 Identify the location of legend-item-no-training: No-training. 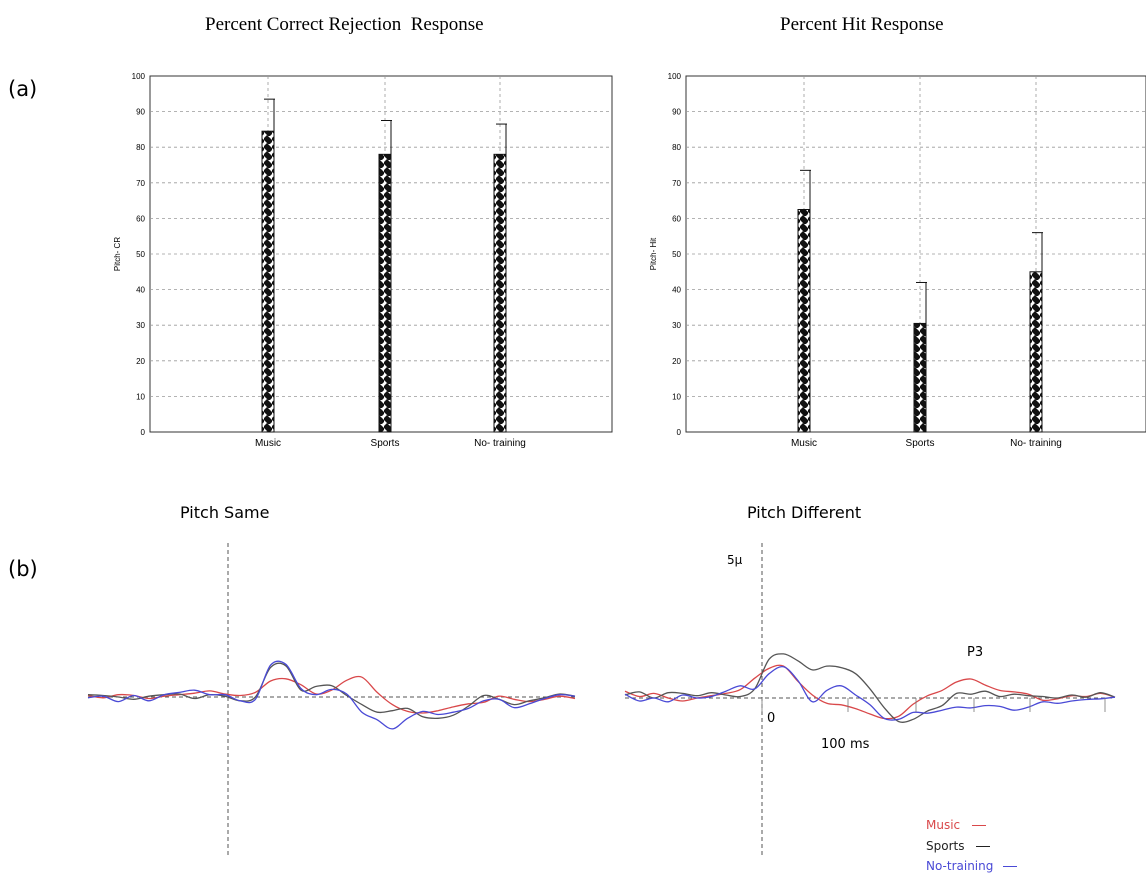
(972, 866).